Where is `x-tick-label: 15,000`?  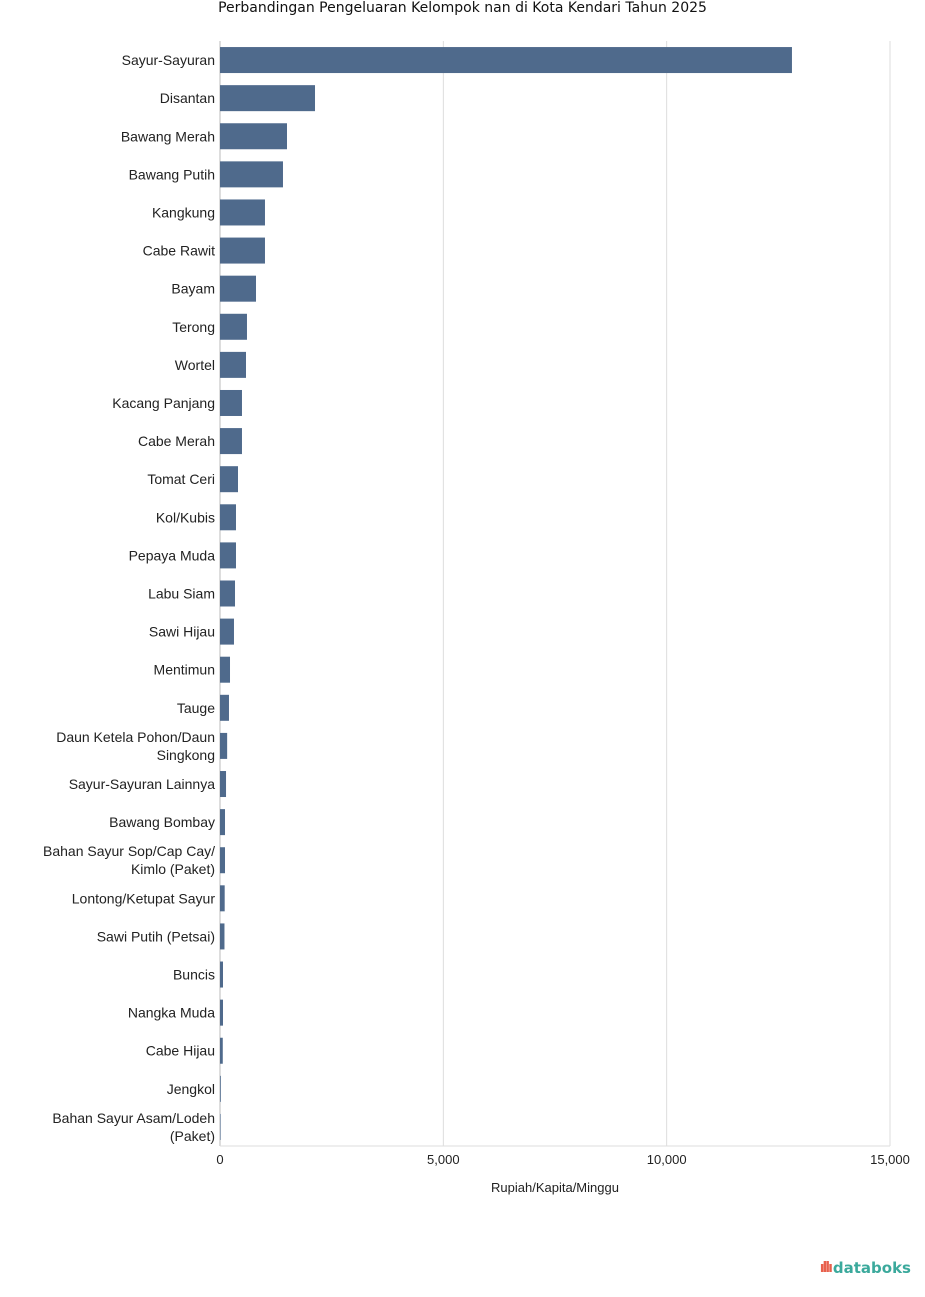
x-tick-label: 15,000 is located at coordinates (890, 1159).